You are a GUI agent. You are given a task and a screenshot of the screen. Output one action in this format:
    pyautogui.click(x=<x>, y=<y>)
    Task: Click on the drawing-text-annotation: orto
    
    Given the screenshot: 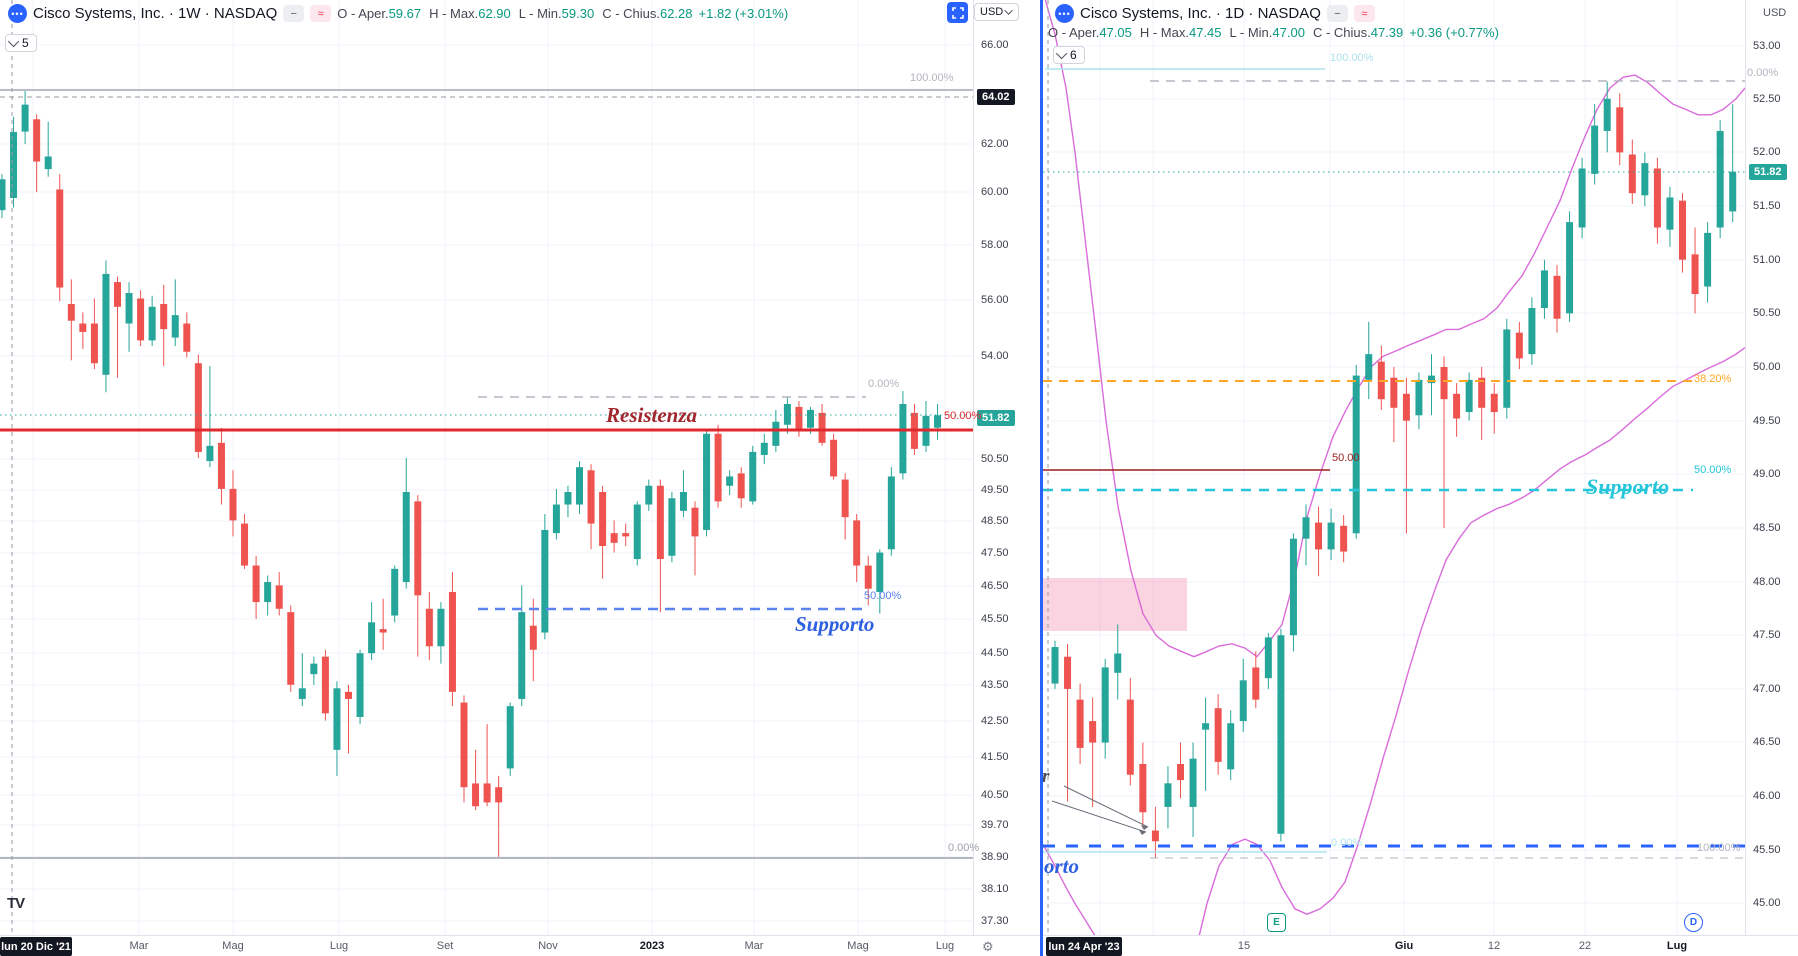 What is the action you would take?
    pyautogui.click(x=1062, y=866)
    